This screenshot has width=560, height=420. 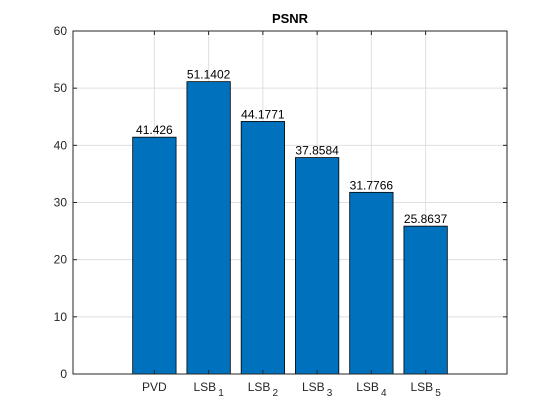 What do you see at coordinates (61, 145) in the screenshot?
I see `y-tick-label: 40` at bounding box center [61, 145].